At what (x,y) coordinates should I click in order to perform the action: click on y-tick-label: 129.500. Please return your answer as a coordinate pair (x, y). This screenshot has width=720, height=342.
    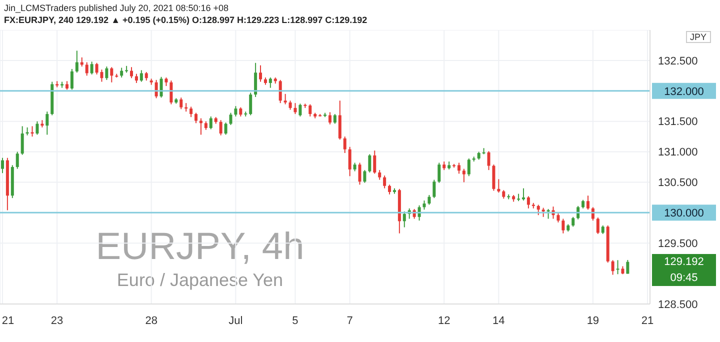
    Looking at the image, I should click on (678, 244).